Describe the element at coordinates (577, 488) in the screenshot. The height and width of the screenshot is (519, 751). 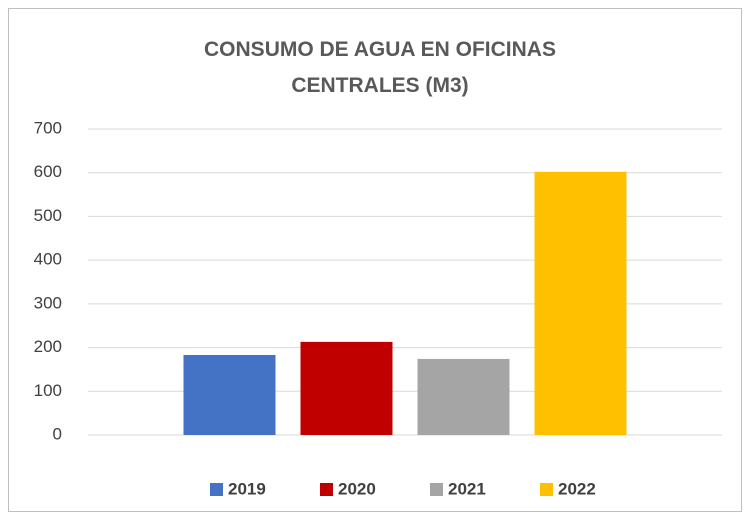
I see `legend-label: 2022` at that location.